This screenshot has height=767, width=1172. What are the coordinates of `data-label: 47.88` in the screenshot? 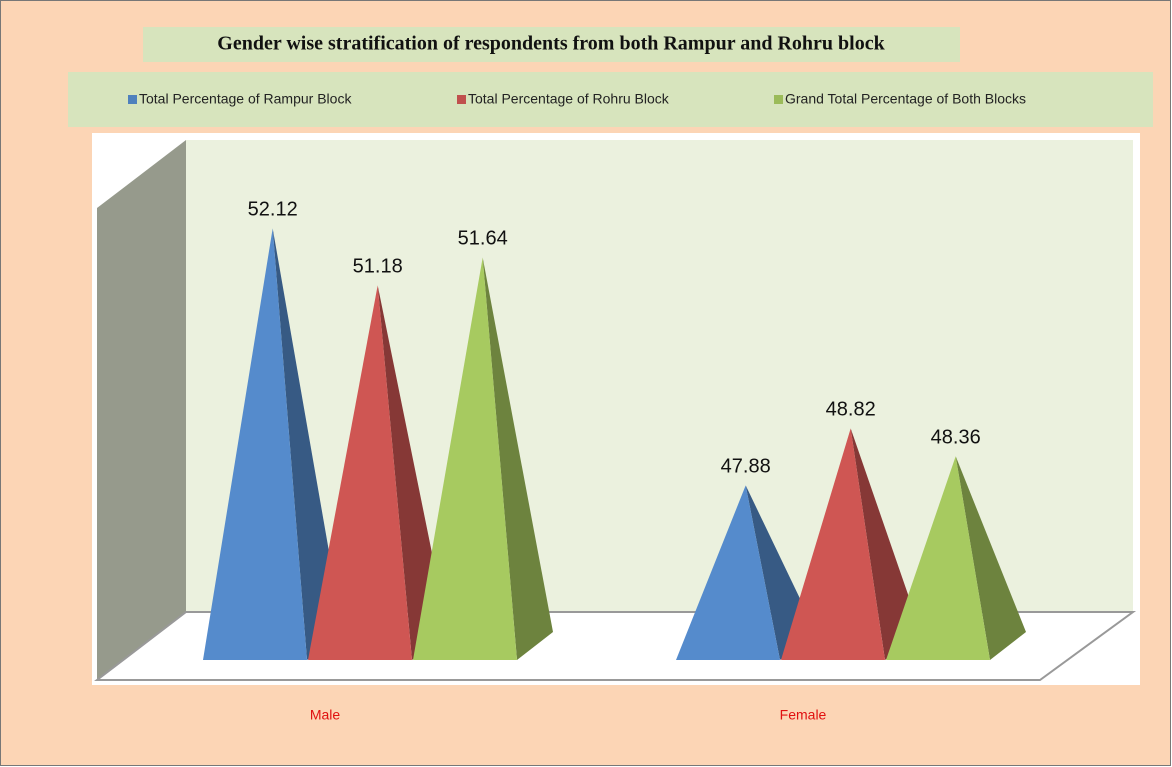 It's located at (746, 467).